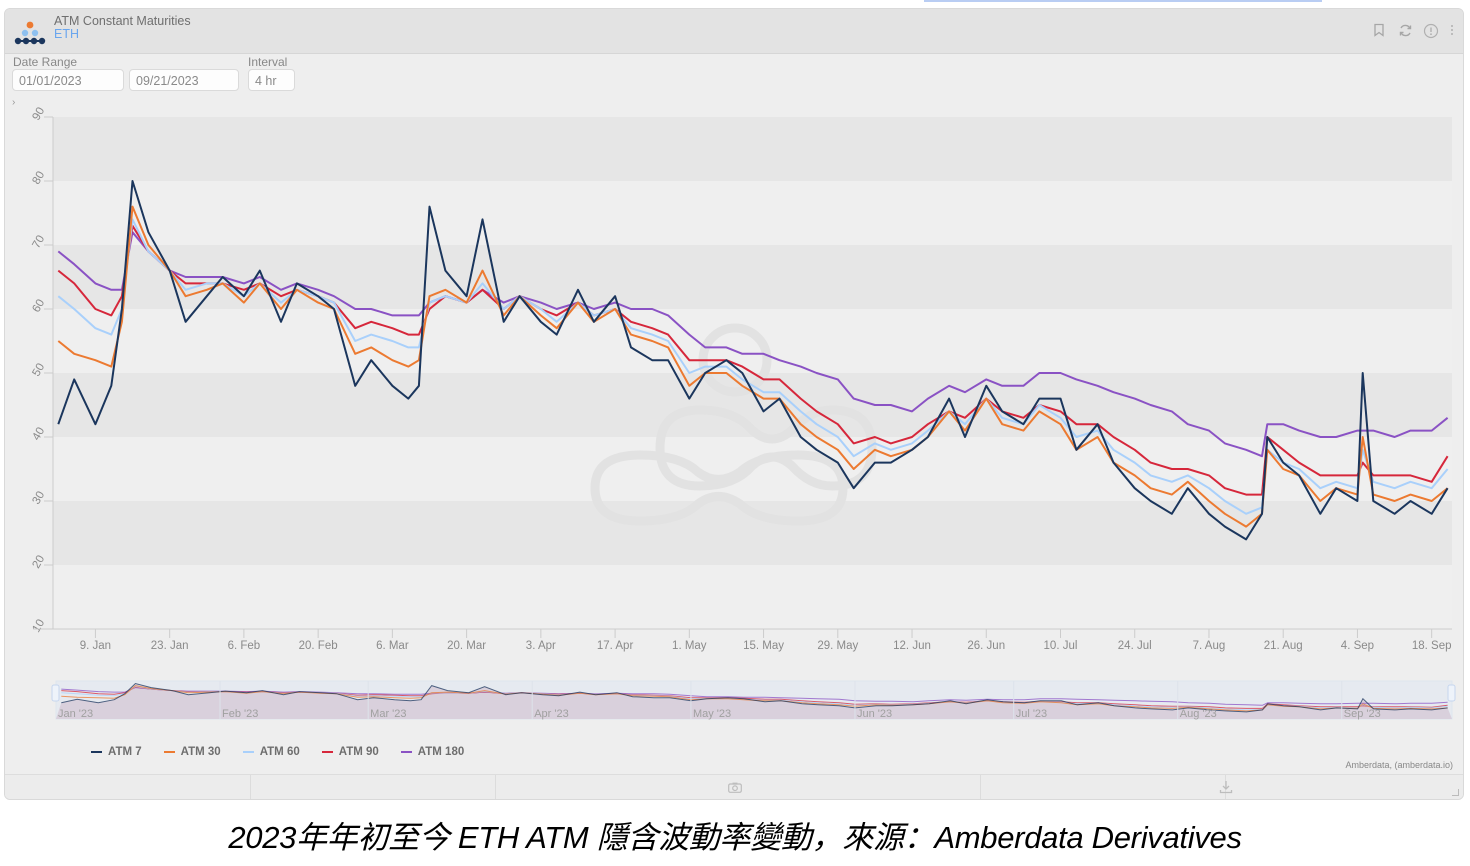 The height and width of the screenshot is (866, 1470). I want to click on legend-label: ATM 7, so click(125, 752).